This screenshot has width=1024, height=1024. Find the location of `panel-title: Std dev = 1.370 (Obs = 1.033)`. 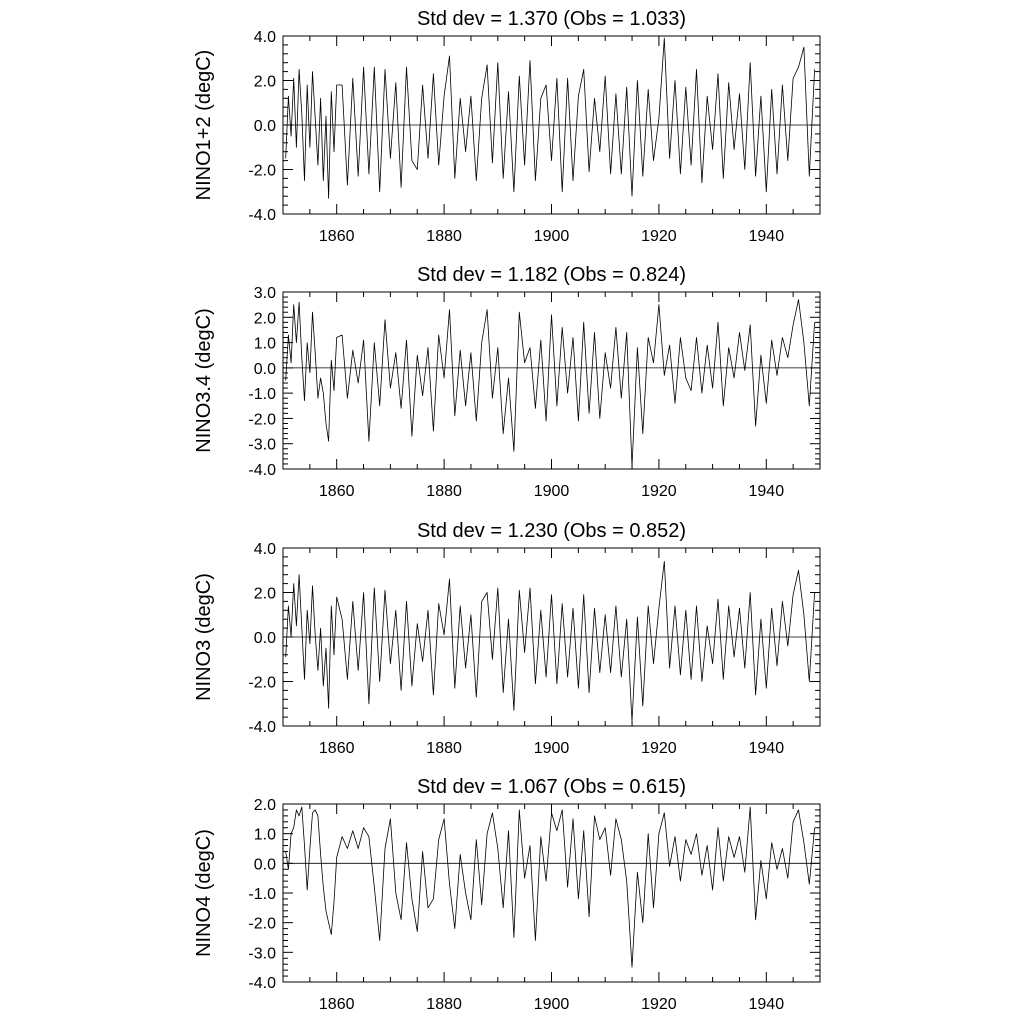

panel-title: Std dev = 1.370 (Obs = 1.033) is located at coordinates (551, 19).